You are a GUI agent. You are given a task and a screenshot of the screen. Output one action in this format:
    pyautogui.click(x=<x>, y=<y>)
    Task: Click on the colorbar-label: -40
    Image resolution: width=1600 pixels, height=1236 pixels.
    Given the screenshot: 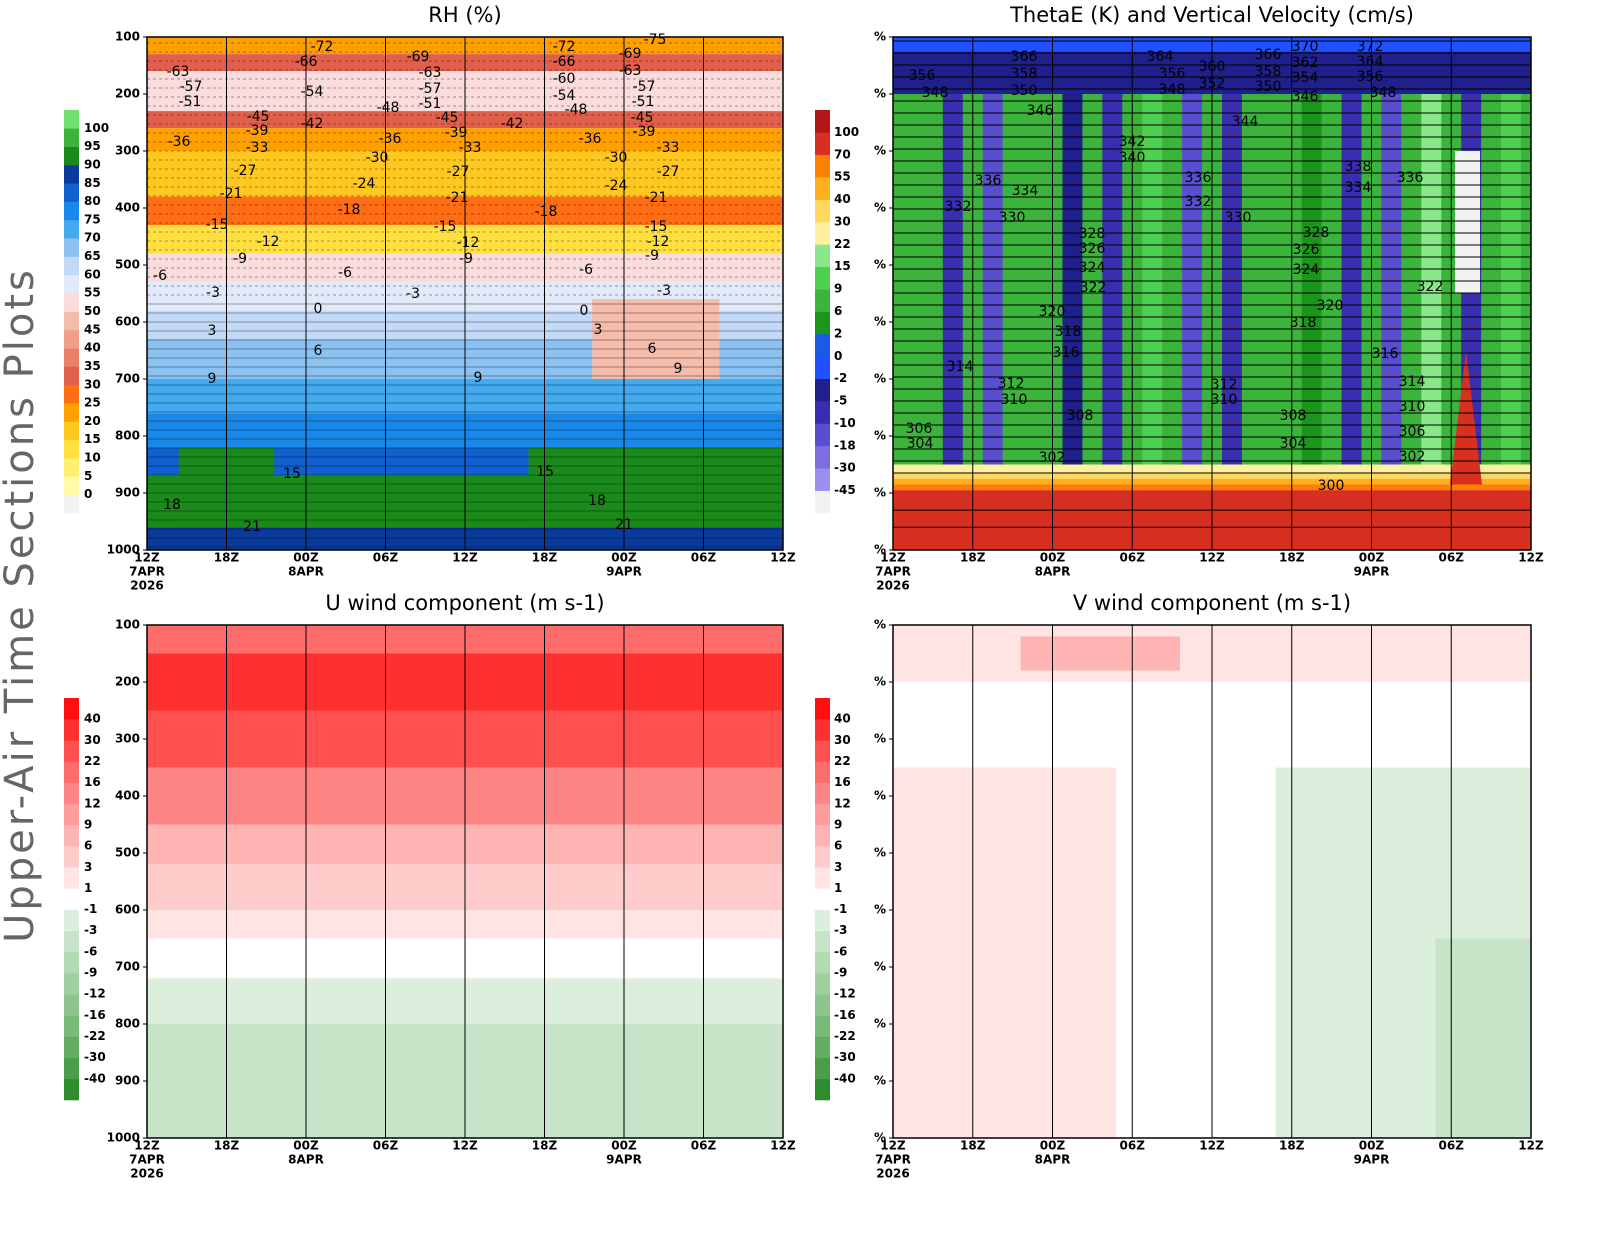 What is the action you would take?
    pyautogui.click(x=845, y=1078)
    